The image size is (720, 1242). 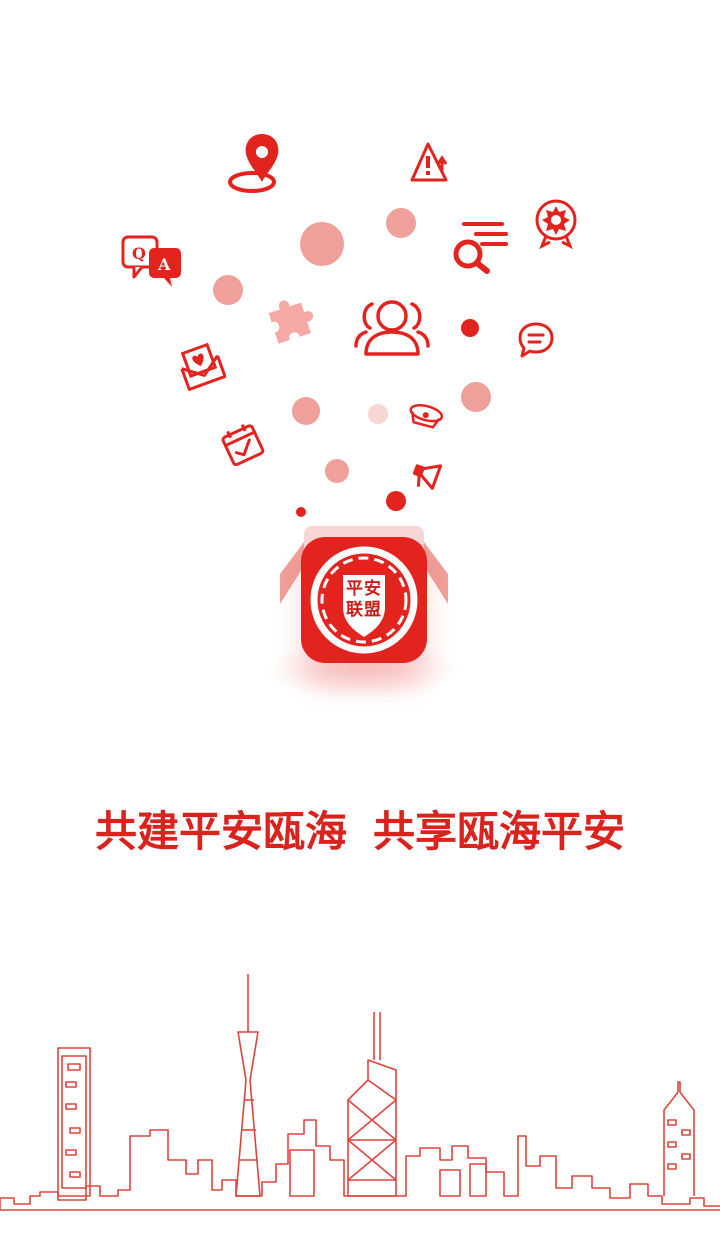 I want to click on police-cap-icon, so click(x=425, y=418).